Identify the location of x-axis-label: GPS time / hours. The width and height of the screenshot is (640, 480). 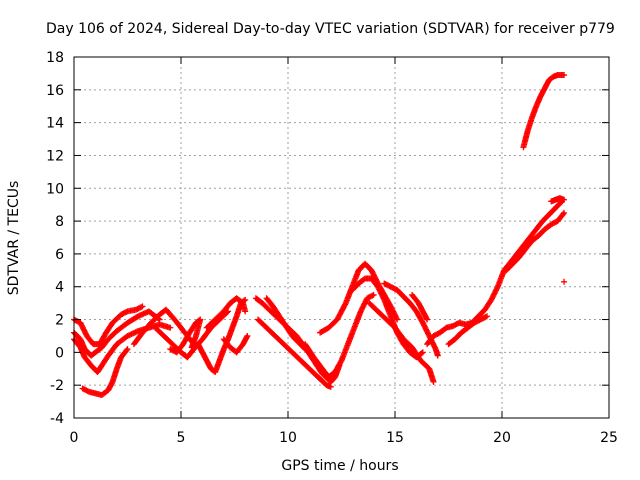
(339, 466).